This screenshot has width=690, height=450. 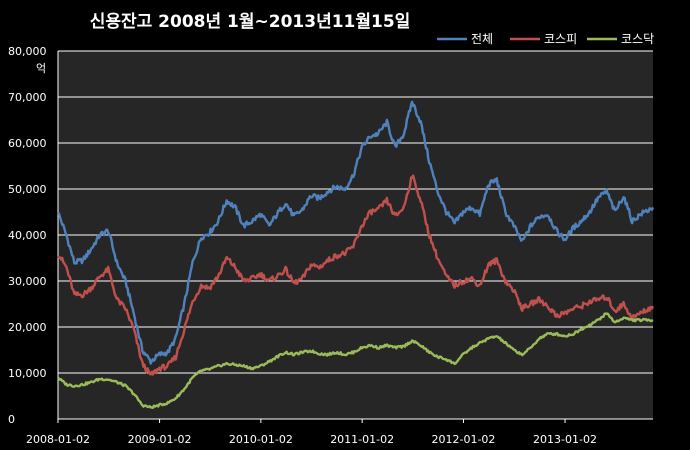 What do you see at coordinates (27, 51) in the screenshot?
I see `y-tick-label: 80,000` at bounding box center [27, 51].